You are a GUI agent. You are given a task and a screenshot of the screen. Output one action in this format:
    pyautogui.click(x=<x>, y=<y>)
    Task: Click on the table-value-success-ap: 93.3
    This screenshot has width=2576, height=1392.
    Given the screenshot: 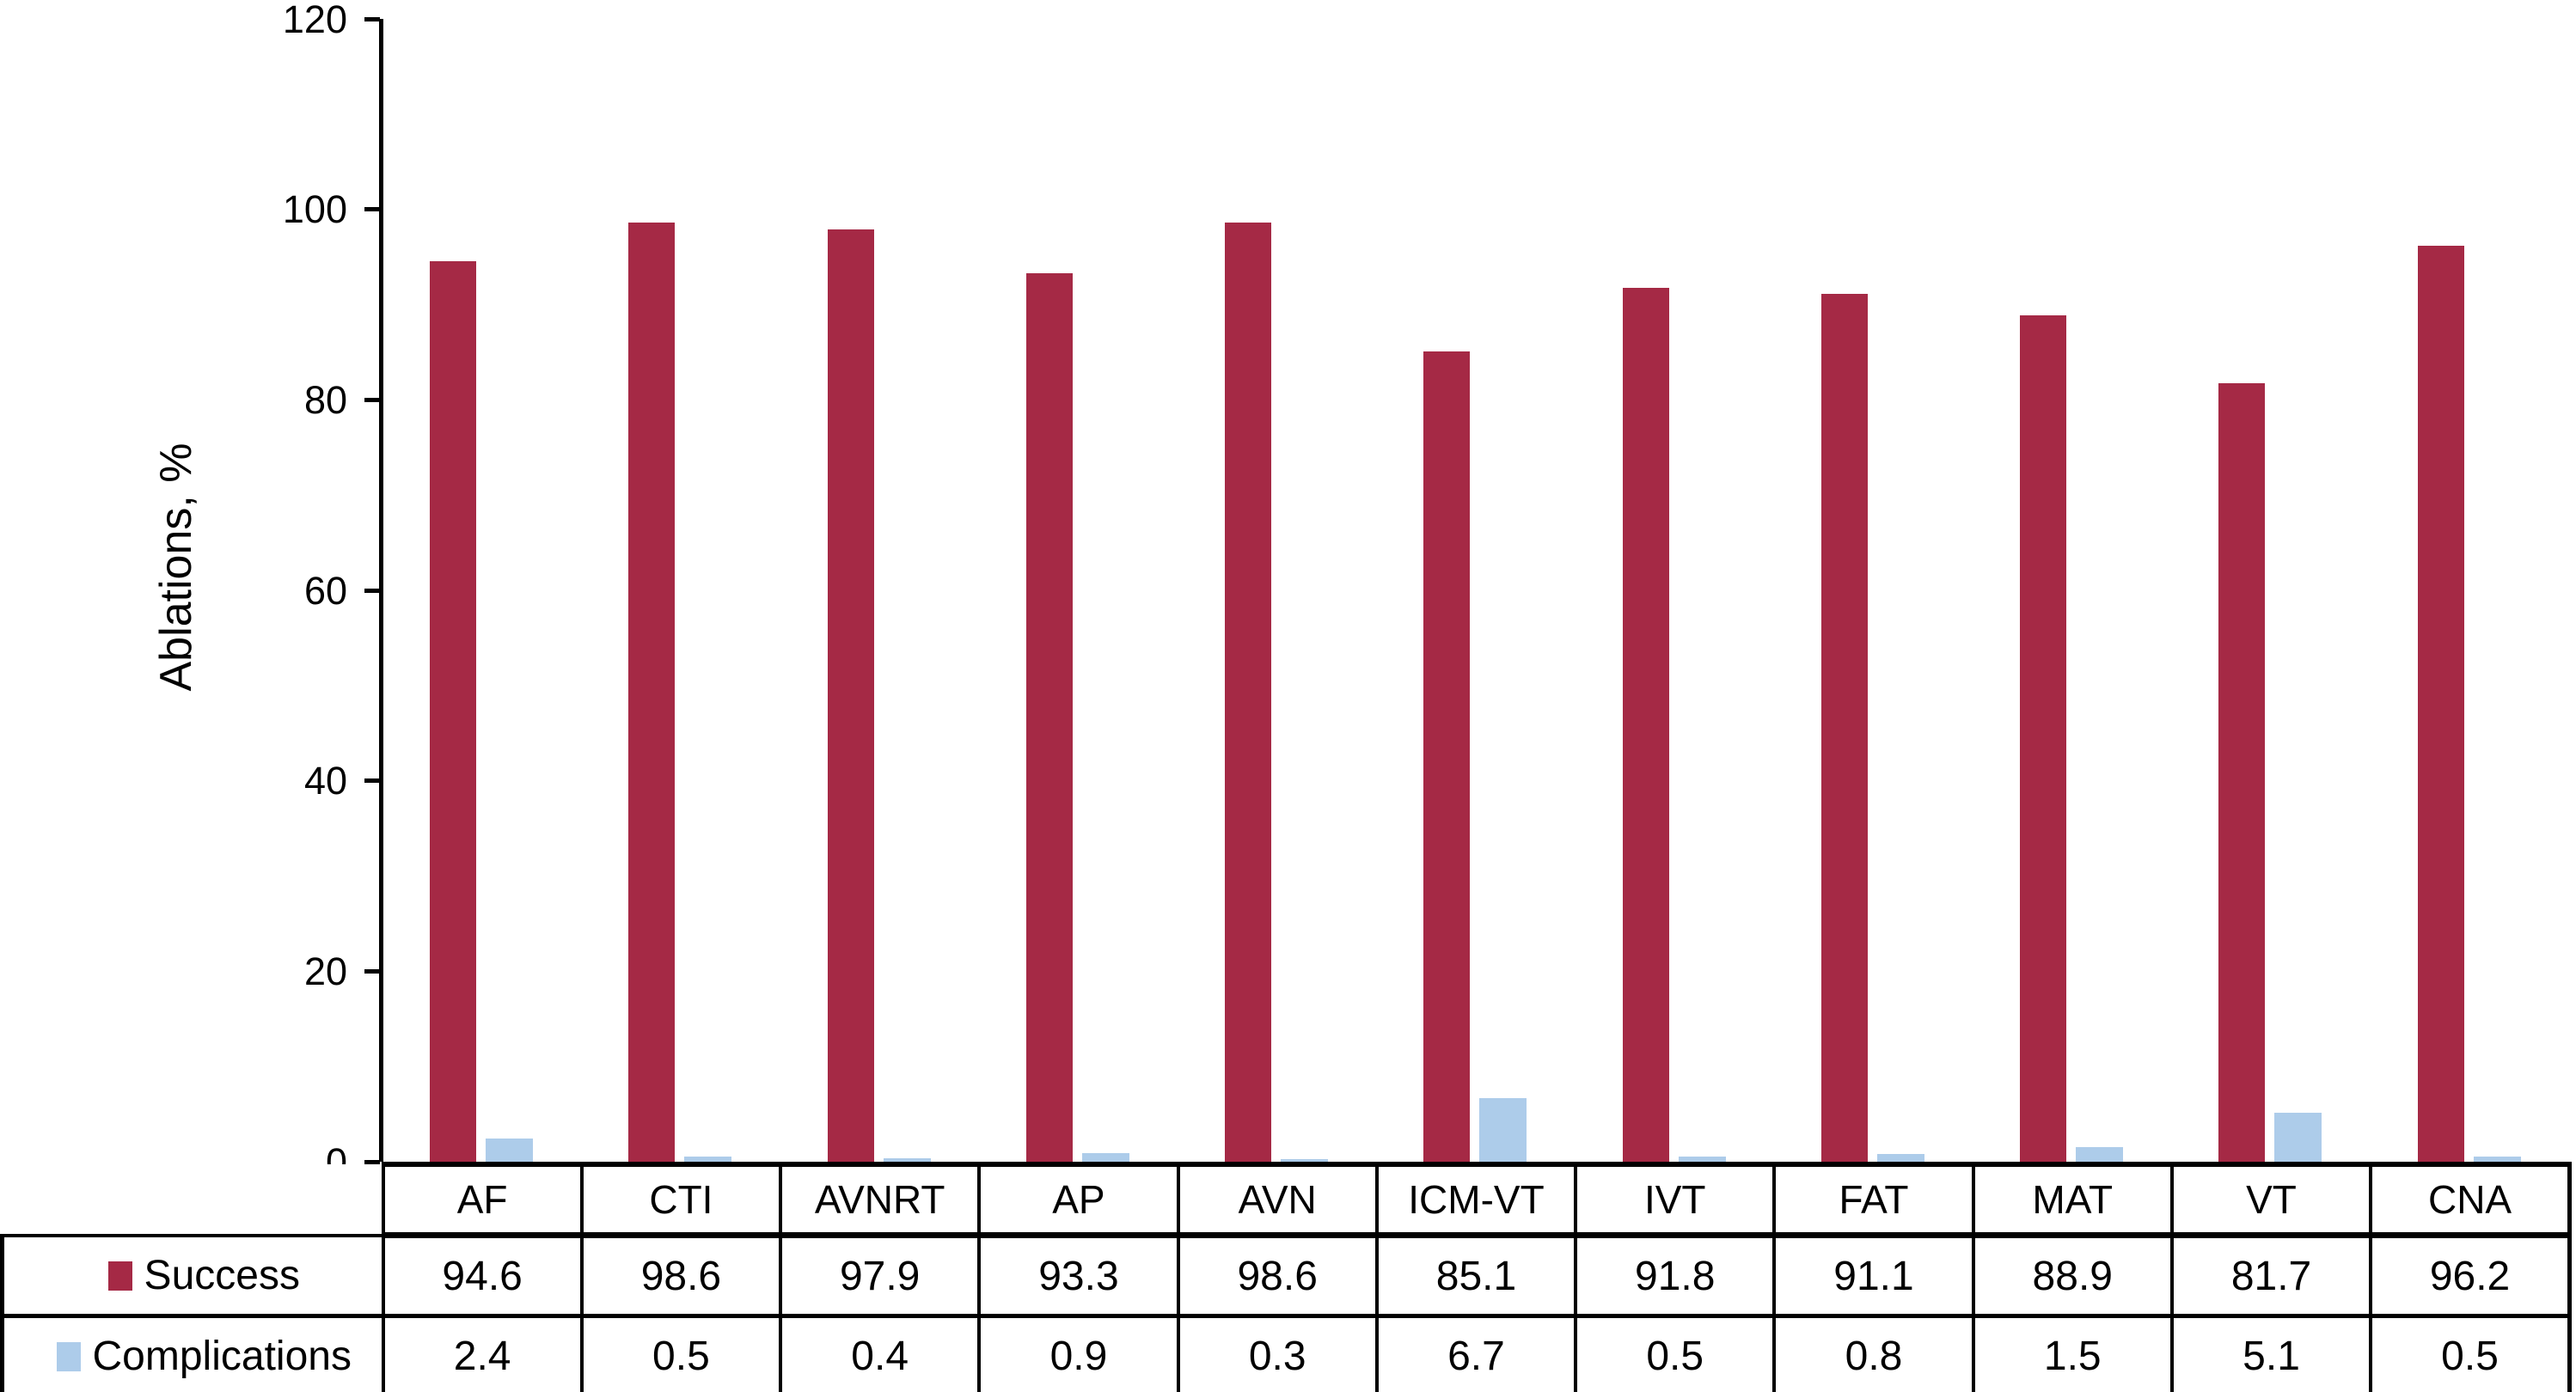 What is the action you would take?
    pyautogui.click(x=1078, y=1275)
    